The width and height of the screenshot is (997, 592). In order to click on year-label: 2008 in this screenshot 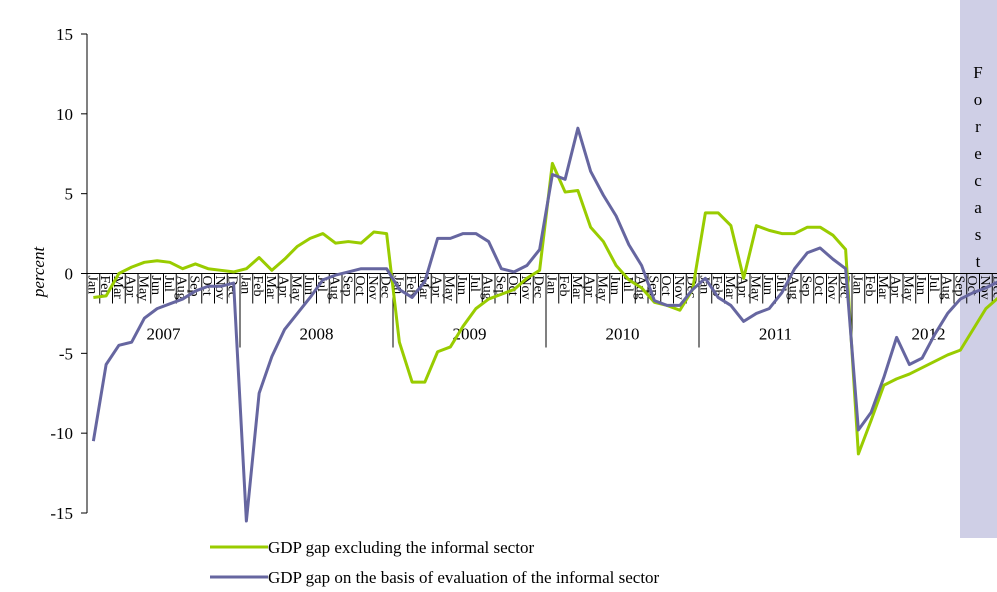, I will do `click(317, 334)`.